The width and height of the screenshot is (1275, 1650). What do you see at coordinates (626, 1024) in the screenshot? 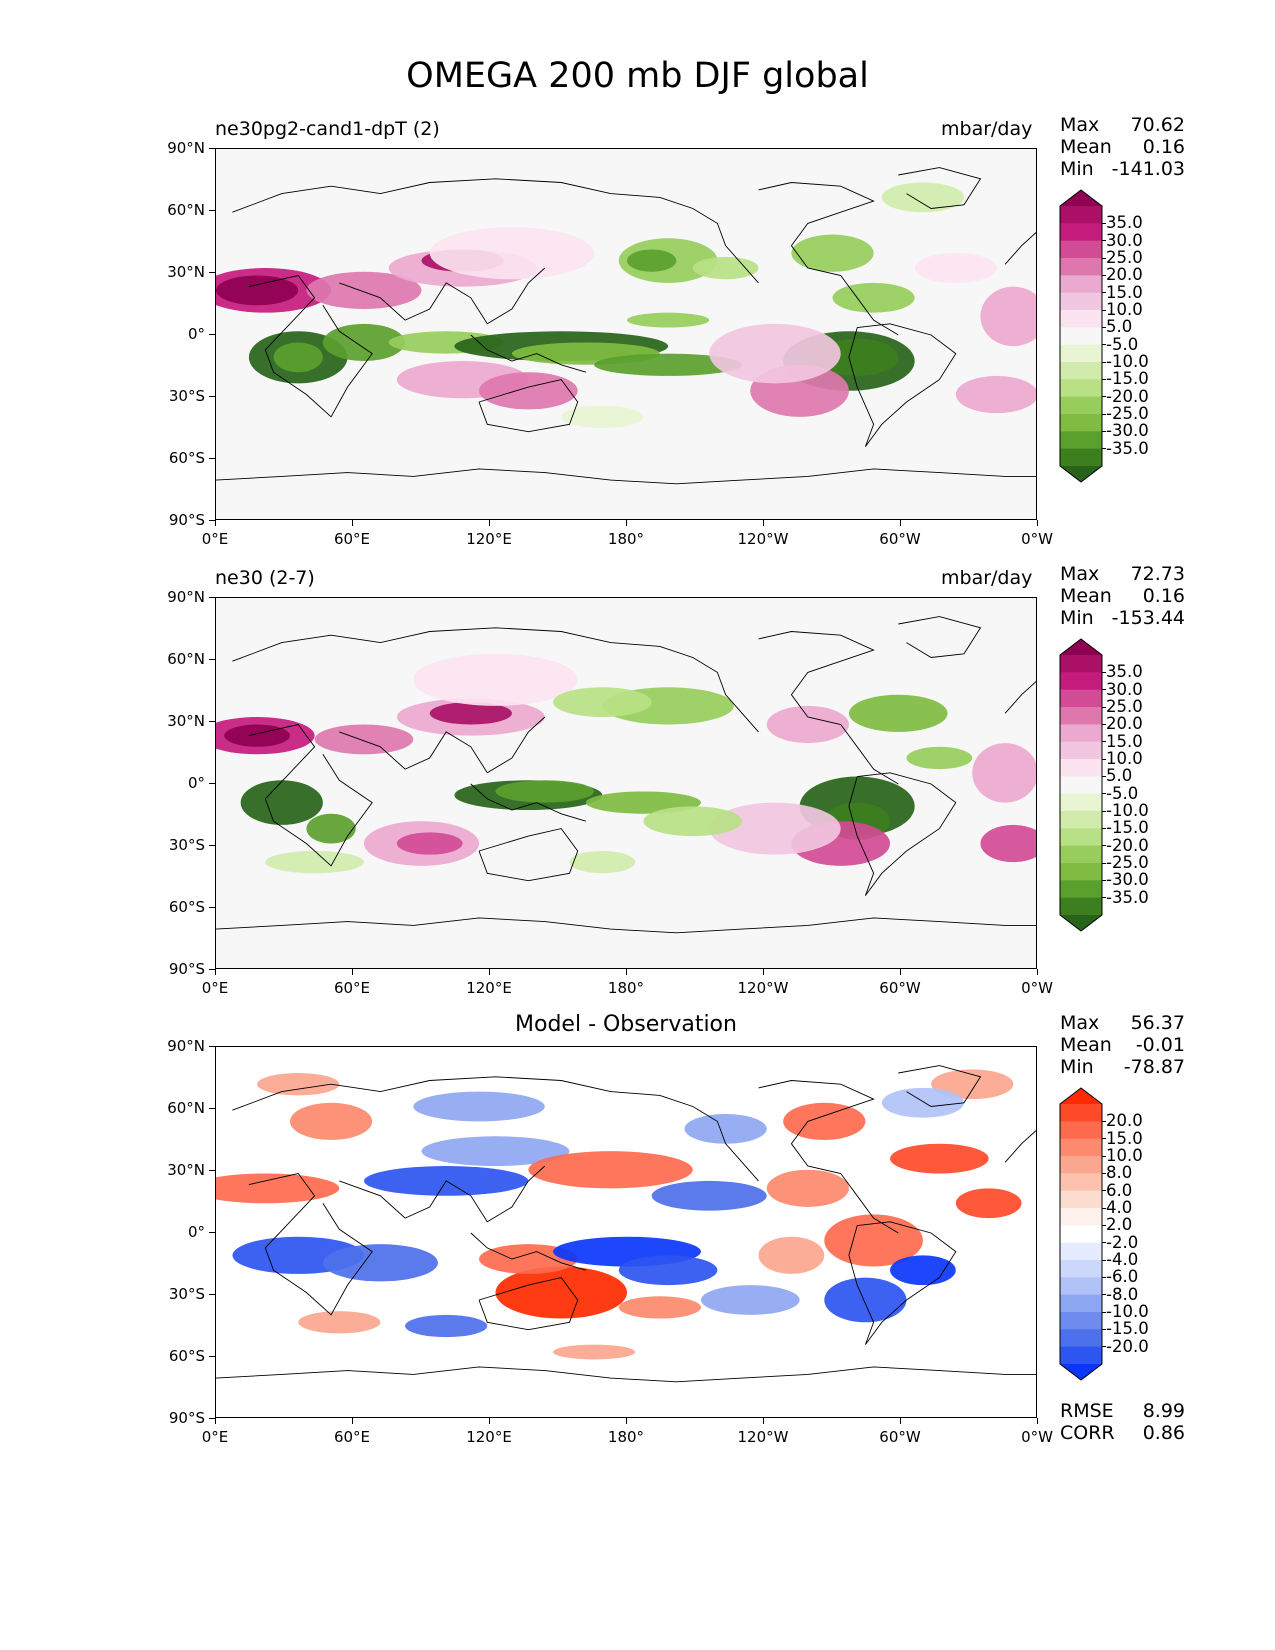
I see `panel-title: Model - Observation` at bounding box center [626, 1024].